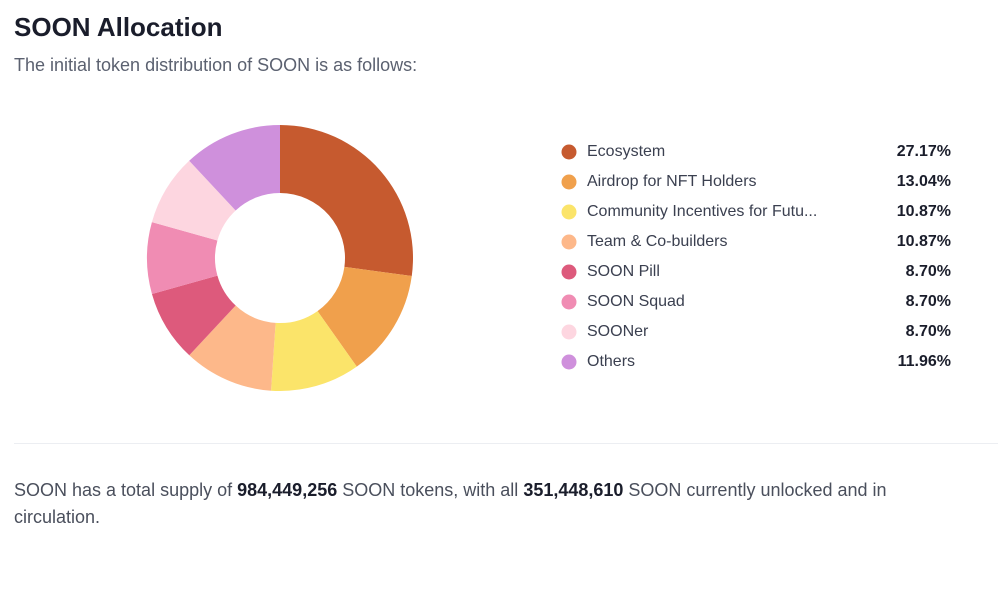  Describe the element at coordinates (611, 361) in the screenshot. I see `legend-label: Others` at that location.